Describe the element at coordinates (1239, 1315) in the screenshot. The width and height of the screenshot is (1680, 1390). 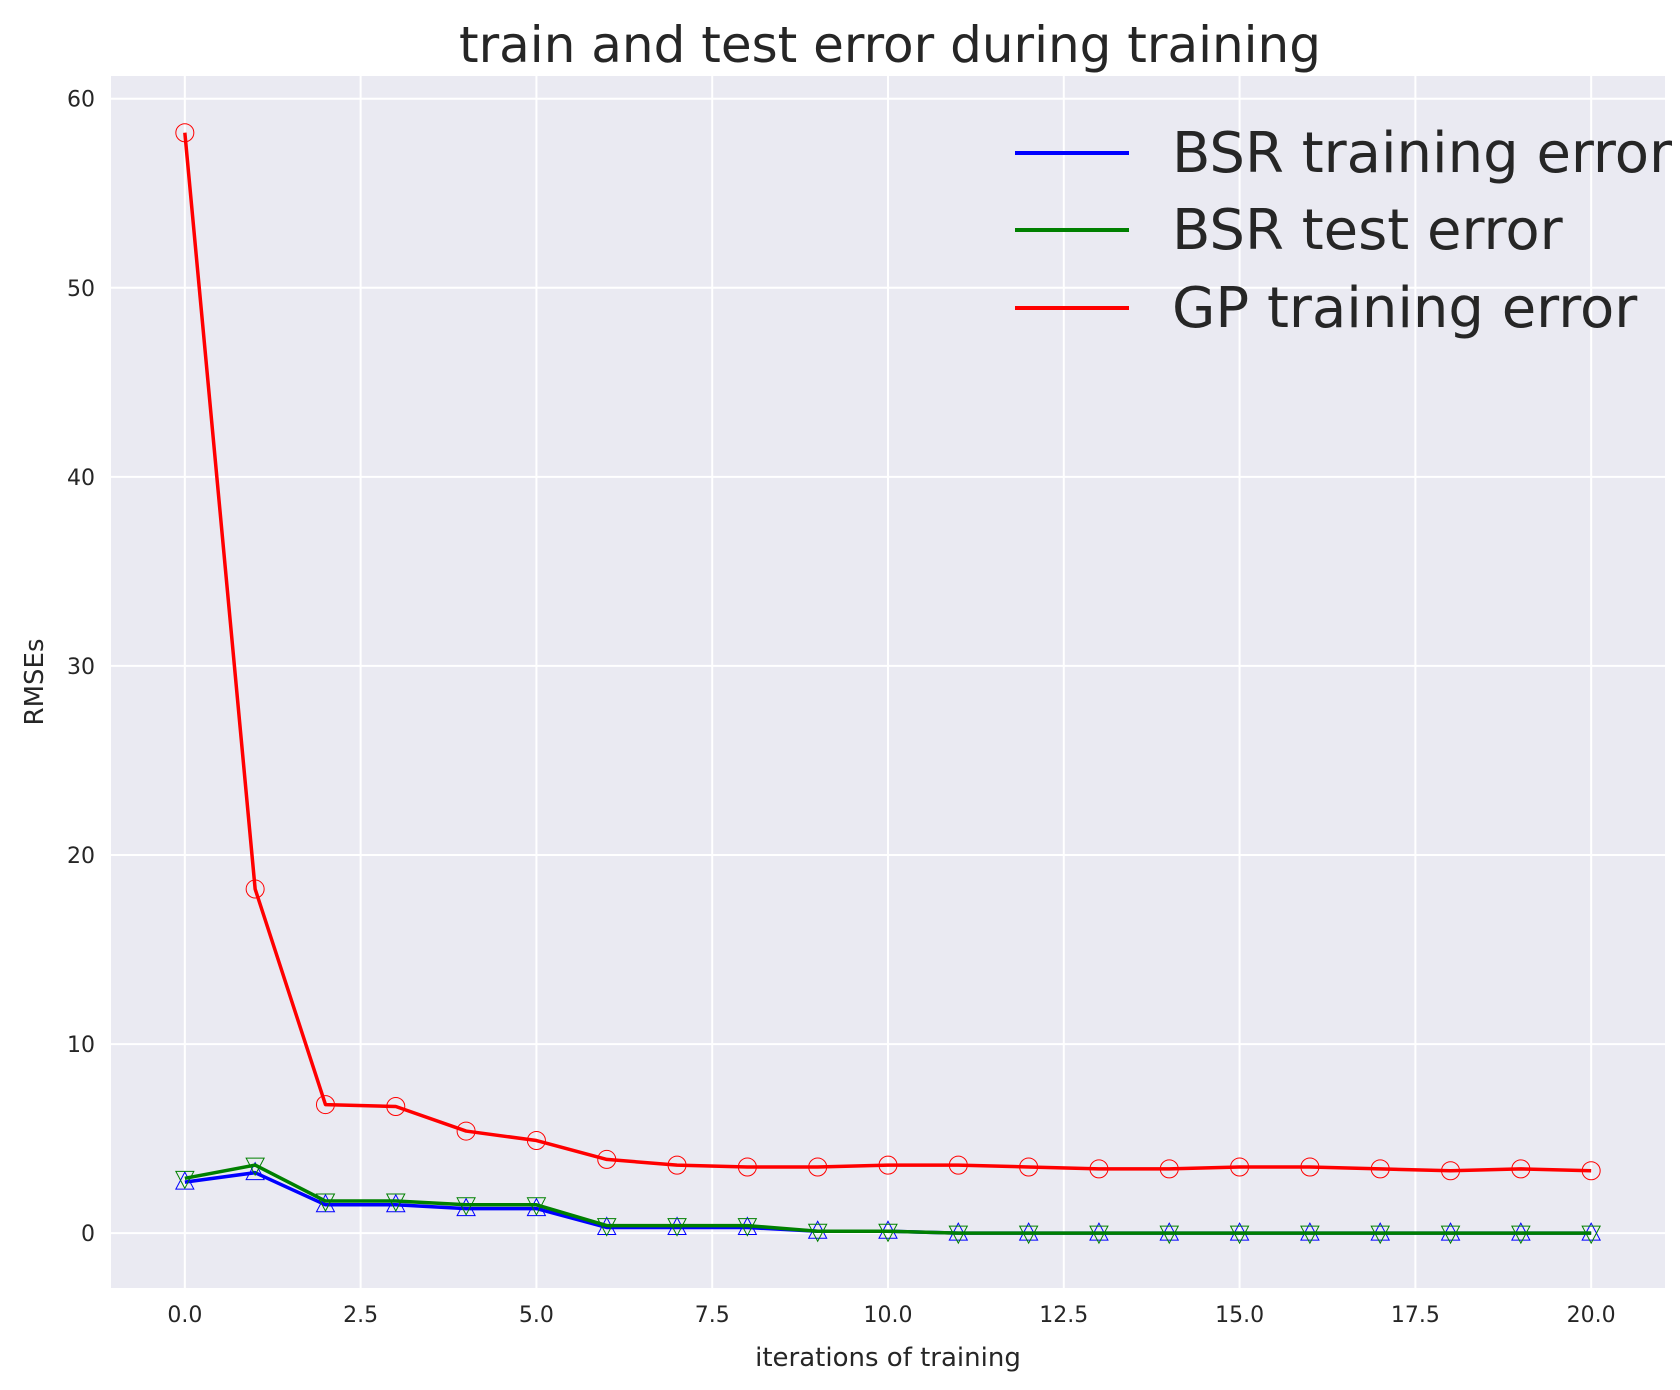
I see `x-tick-label: 15.0` at that location.